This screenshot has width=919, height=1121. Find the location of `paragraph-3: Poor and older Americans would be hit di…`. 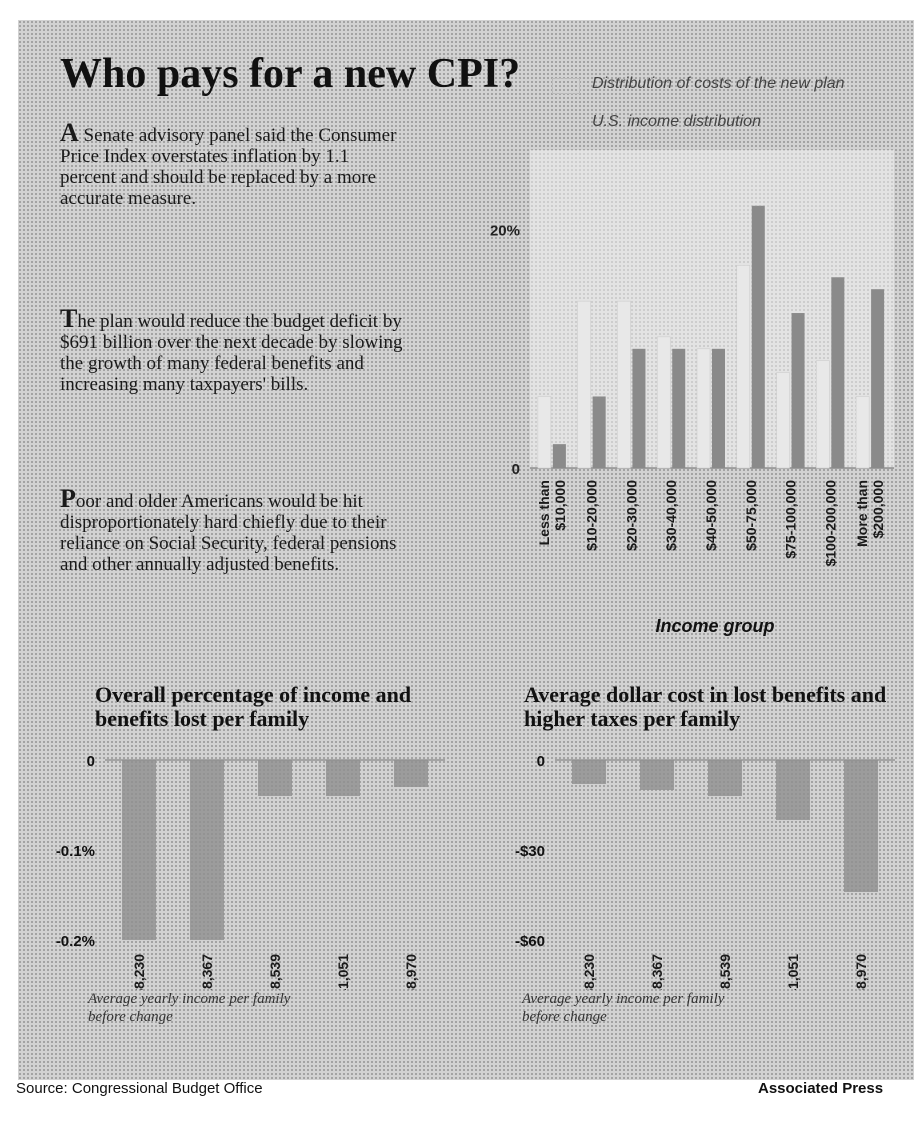

paragraph-3: Poor and older Americans would be hit di… is located at coordinates (232, 531).